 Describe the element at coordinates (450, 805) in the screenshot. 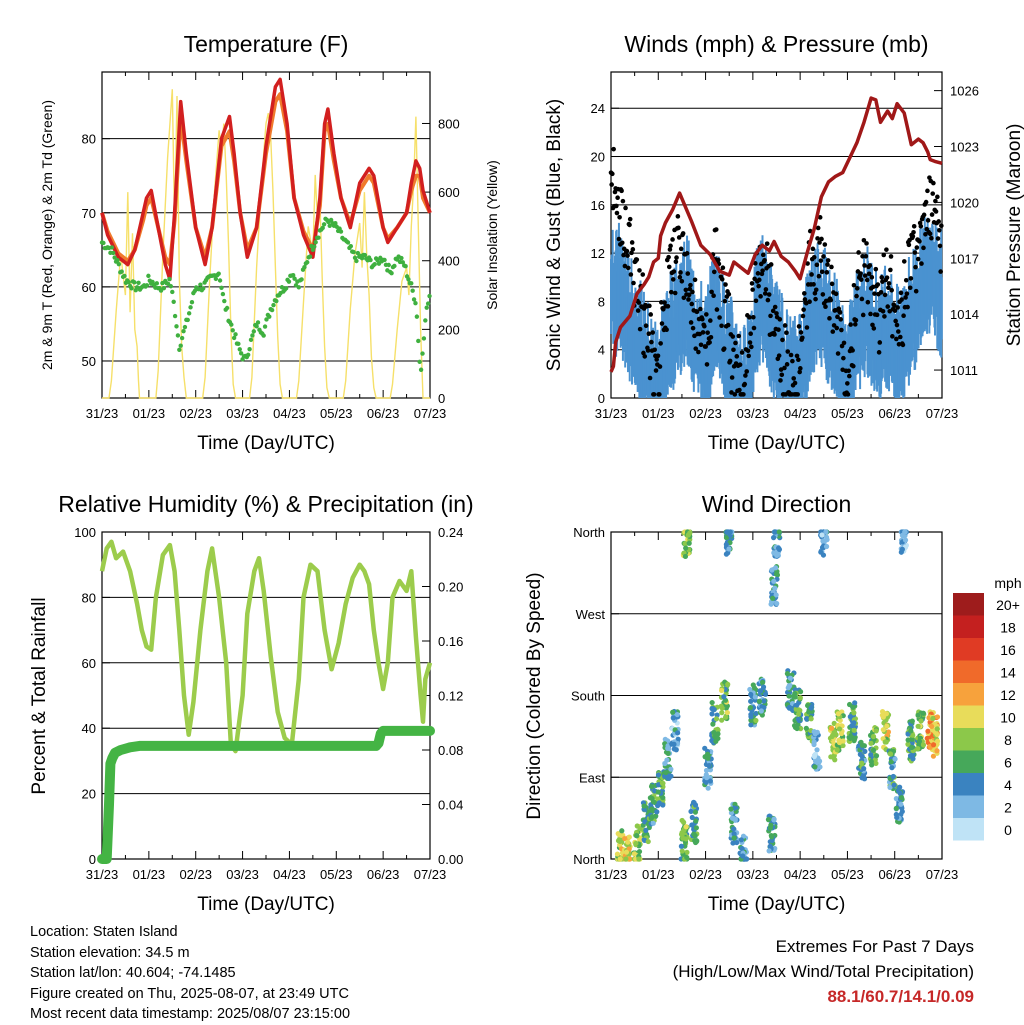

I see `y2-tick-label: 0.04` at that location.